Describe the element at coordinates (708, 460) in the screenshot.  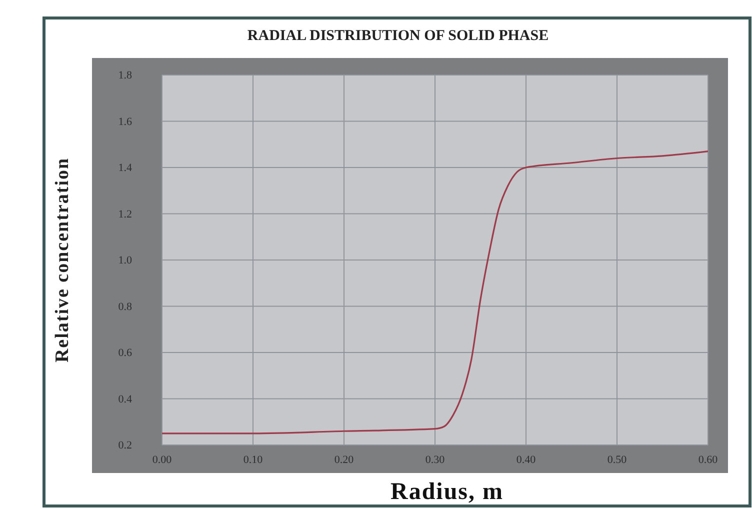
I see `x-tick-label: 0.60` at that location.